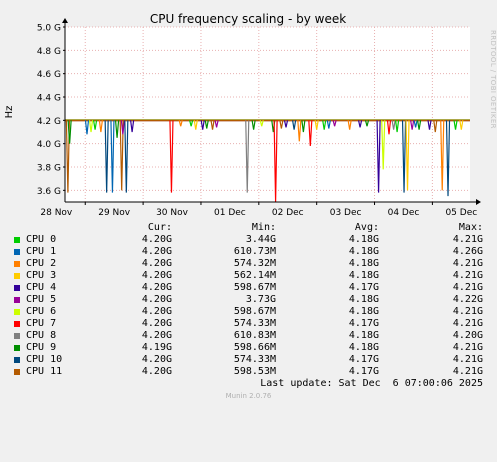 The height and width of the screenshot is (462, 497). What do you see at coordinates (41, 287) in the screenshot?
I see `series-name: CPU 4` at bounding box center [41, 287].